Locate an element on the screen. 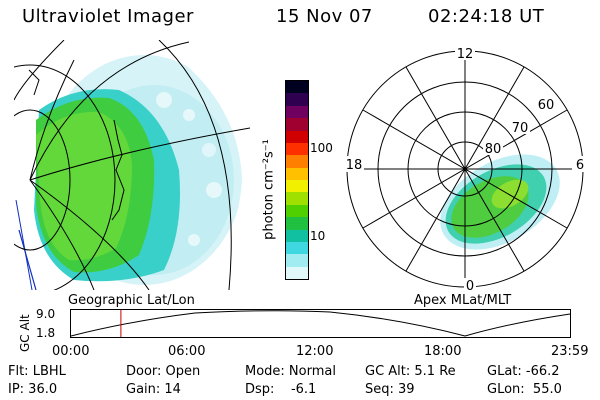  info-gain: Gain: 14 is located at coordinates (153, 389).